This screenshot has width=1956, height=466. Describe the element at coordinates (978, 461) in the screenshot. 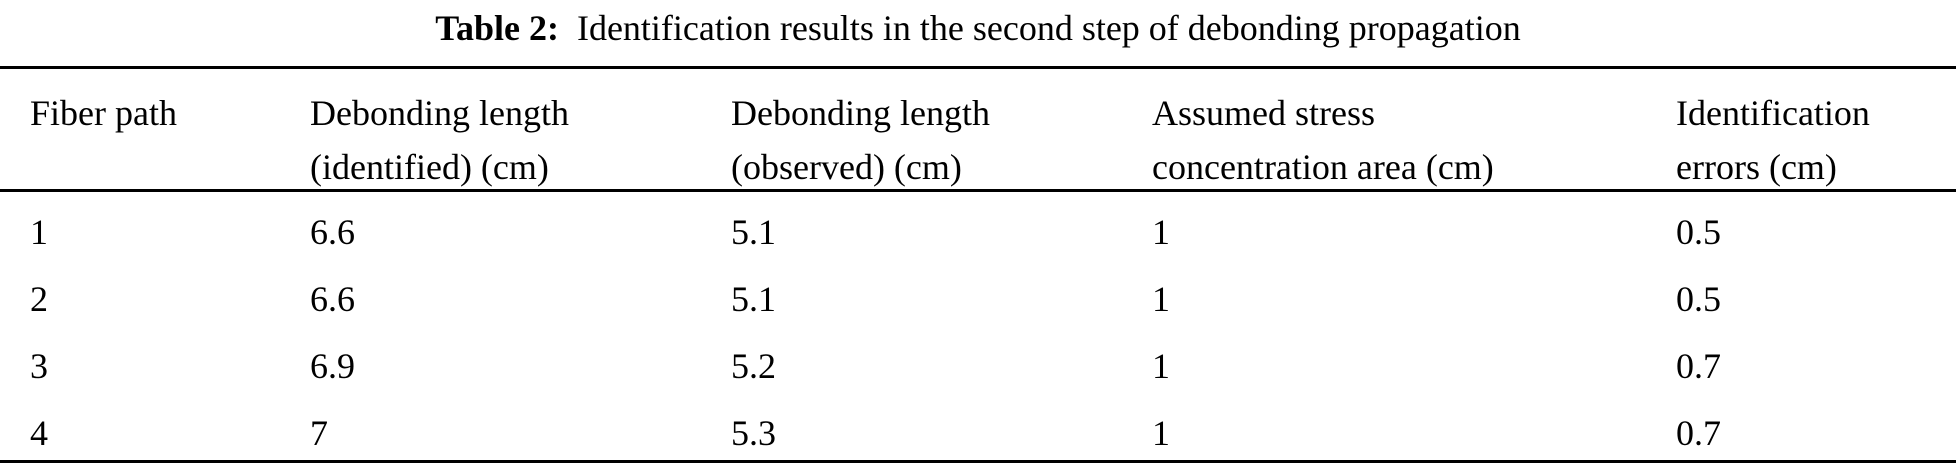

I see `bottom-rule` at that location.